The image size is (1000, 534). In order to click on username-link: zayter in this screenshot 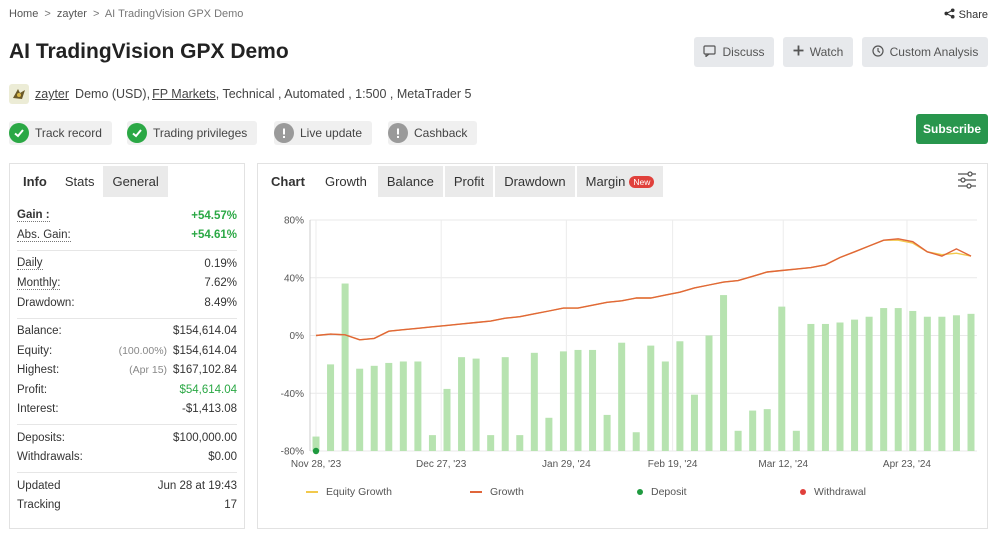, I will do `click(52, 94)`.